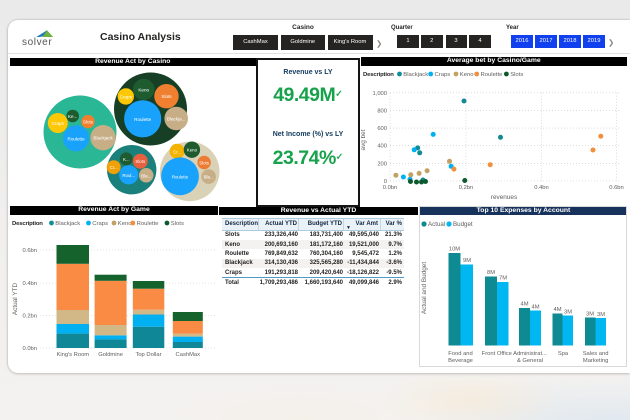  I want to click on svg-text: 600, so click(382, 129).